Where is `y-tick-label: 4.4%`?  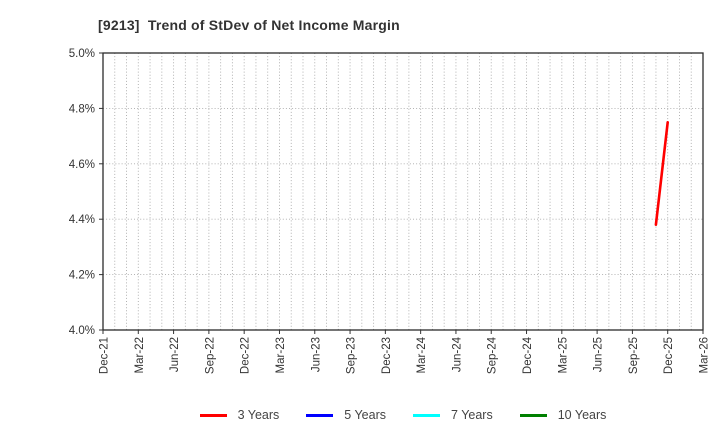 y-tick-label: 4.4% is located at coordinates (82, 220).